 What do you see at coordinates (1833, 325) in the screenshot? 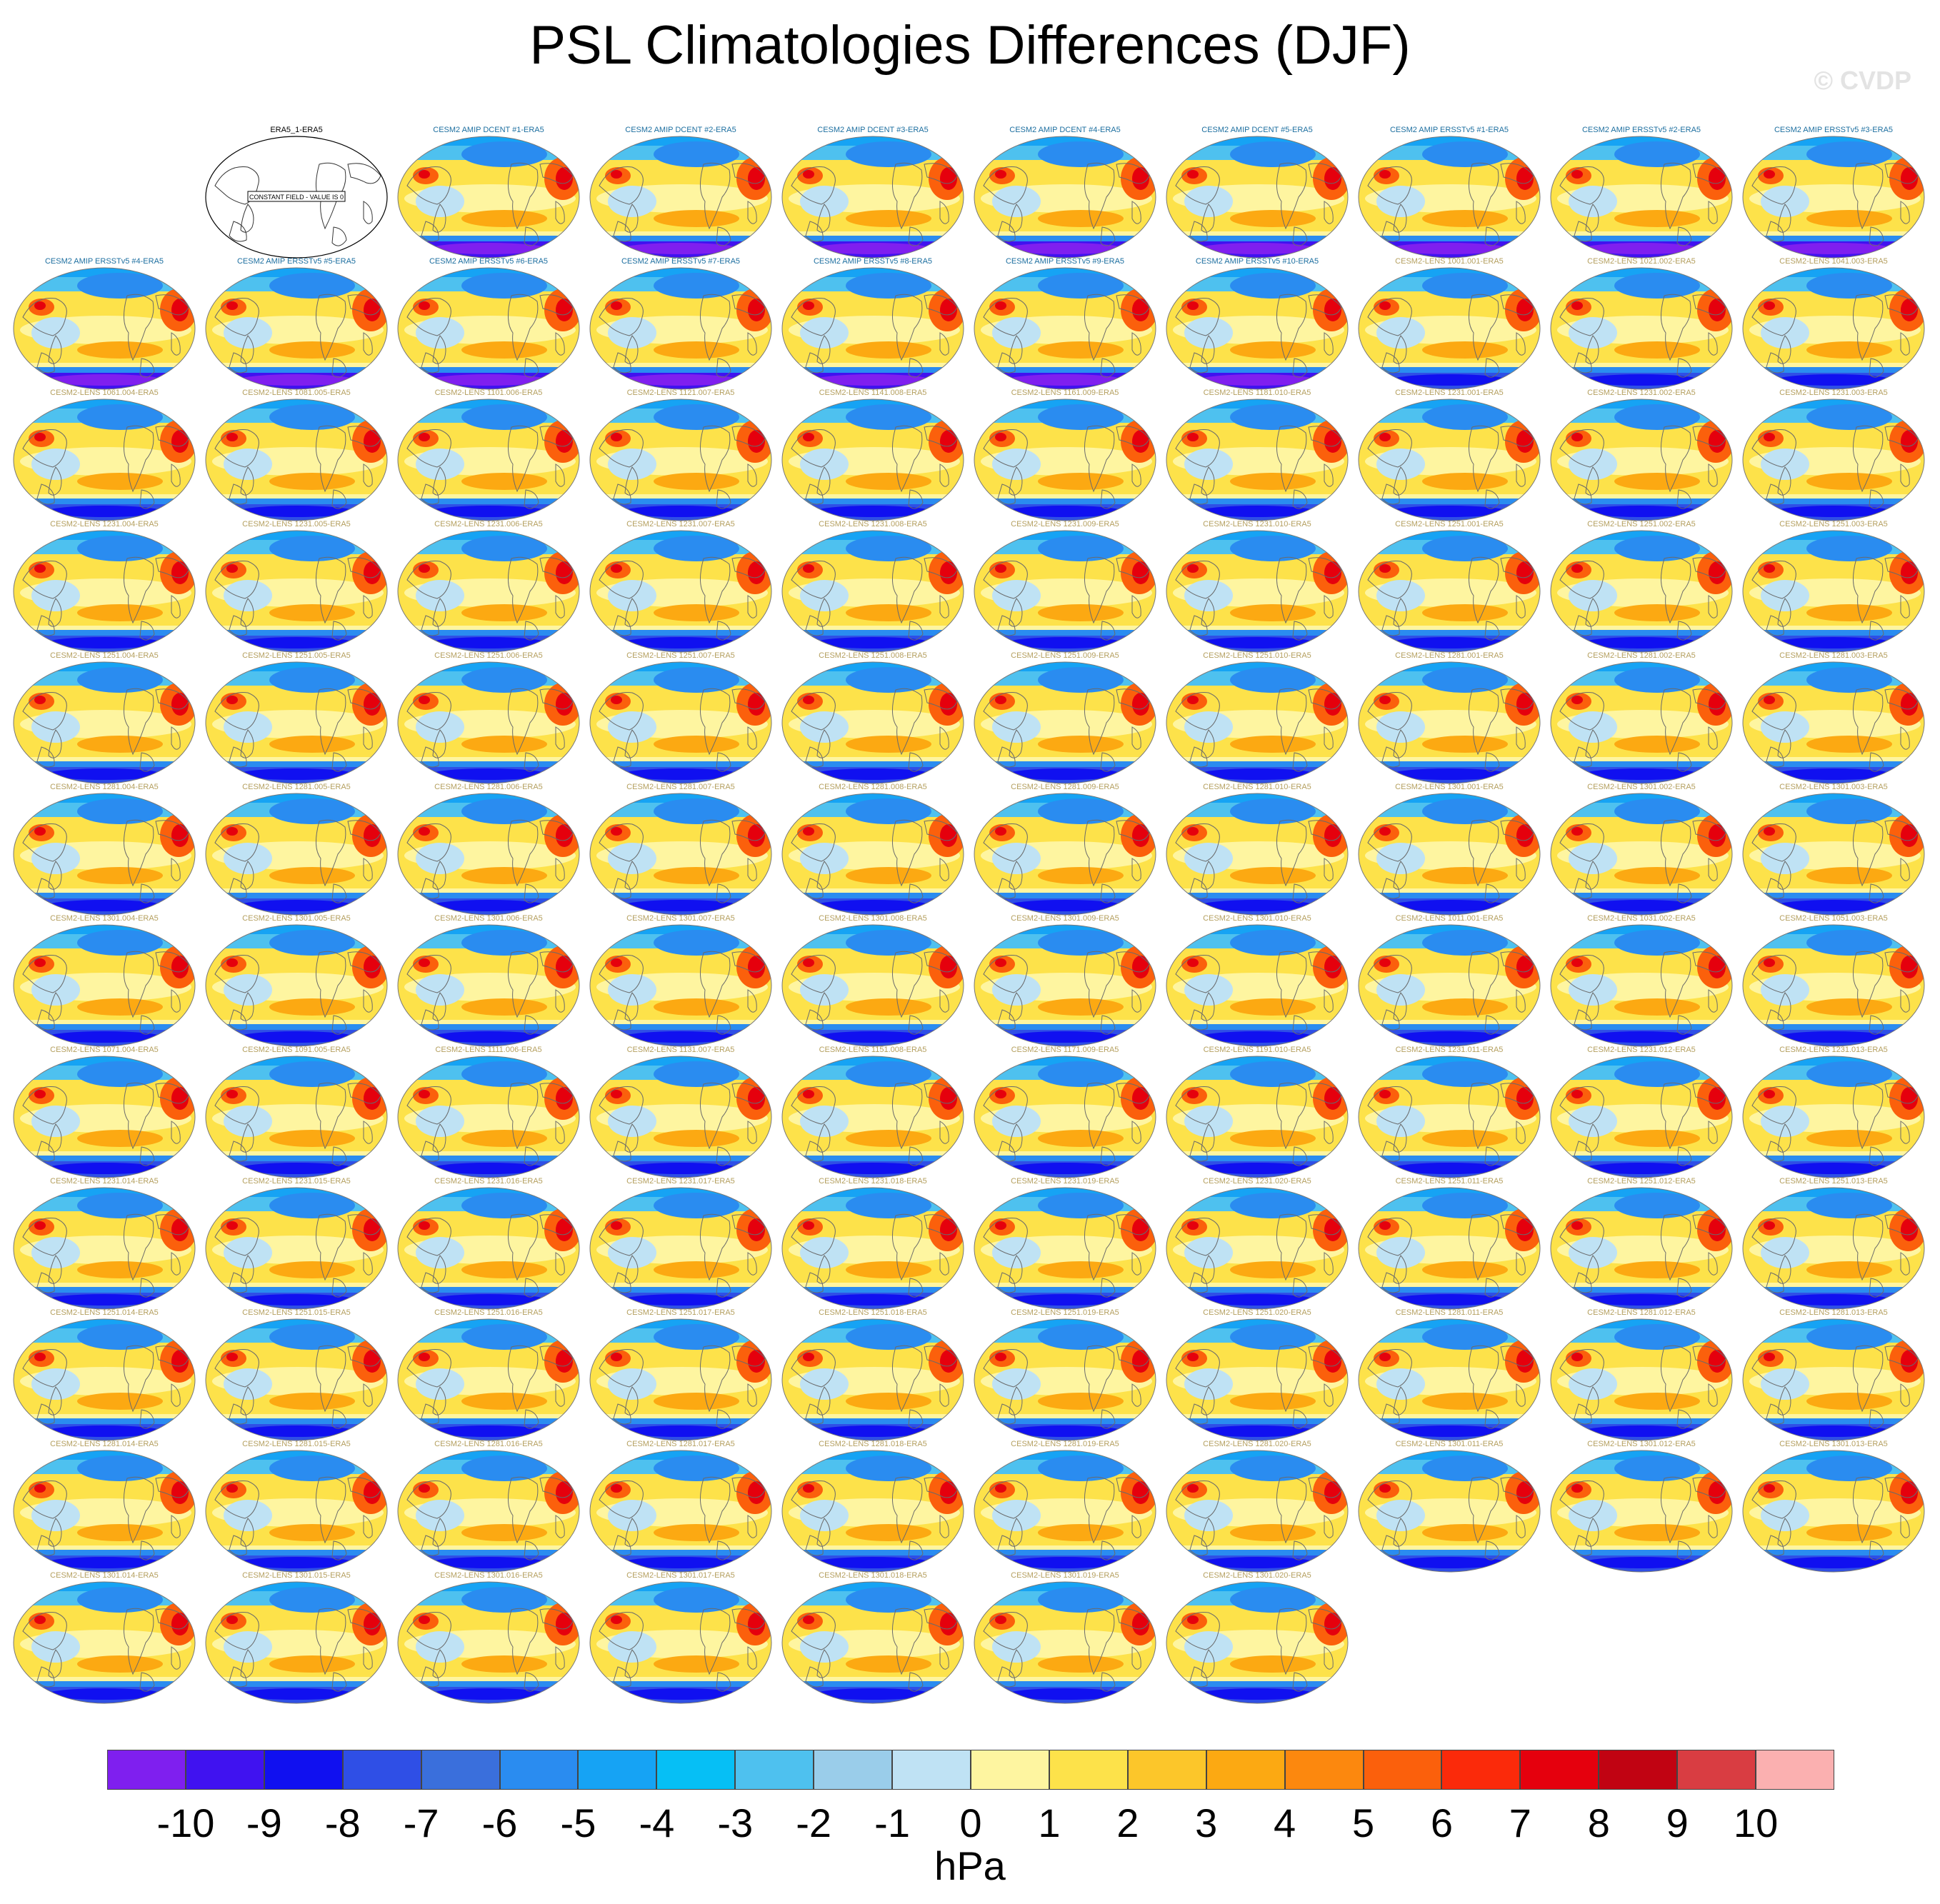
I see `map-panel: CESM2-LENS 1041.003-ERA5` at bounding box center [1833, 325].